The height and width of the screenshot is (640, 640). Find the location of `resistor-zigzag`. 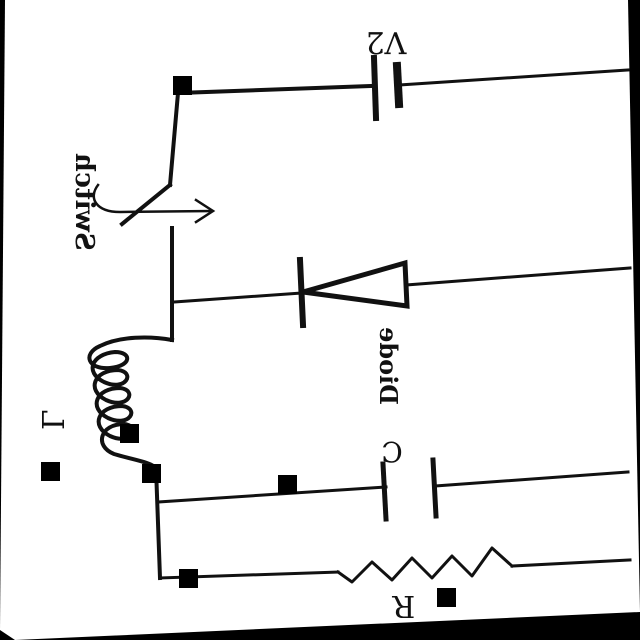

resistor-zigzag is located at coordinates (425, 565).